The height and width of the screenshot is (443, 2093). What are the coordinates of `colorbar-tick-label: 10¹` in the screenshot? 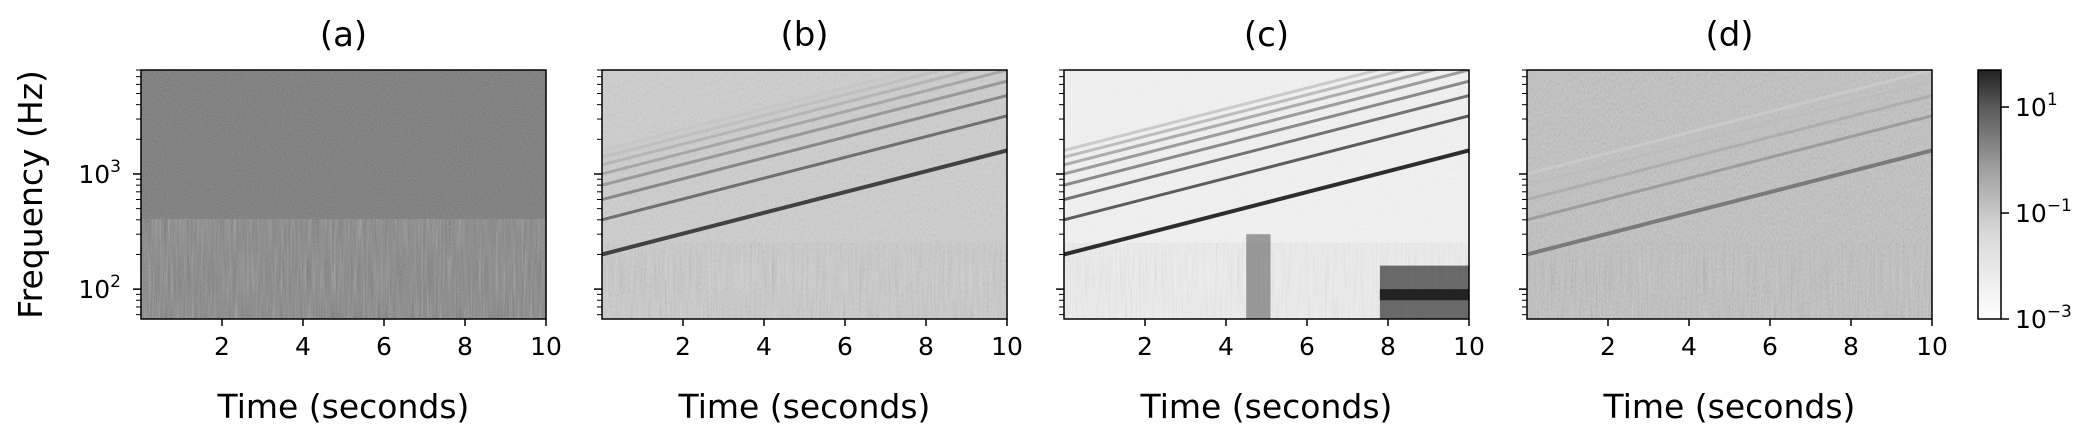 It's located at (2036, 106).